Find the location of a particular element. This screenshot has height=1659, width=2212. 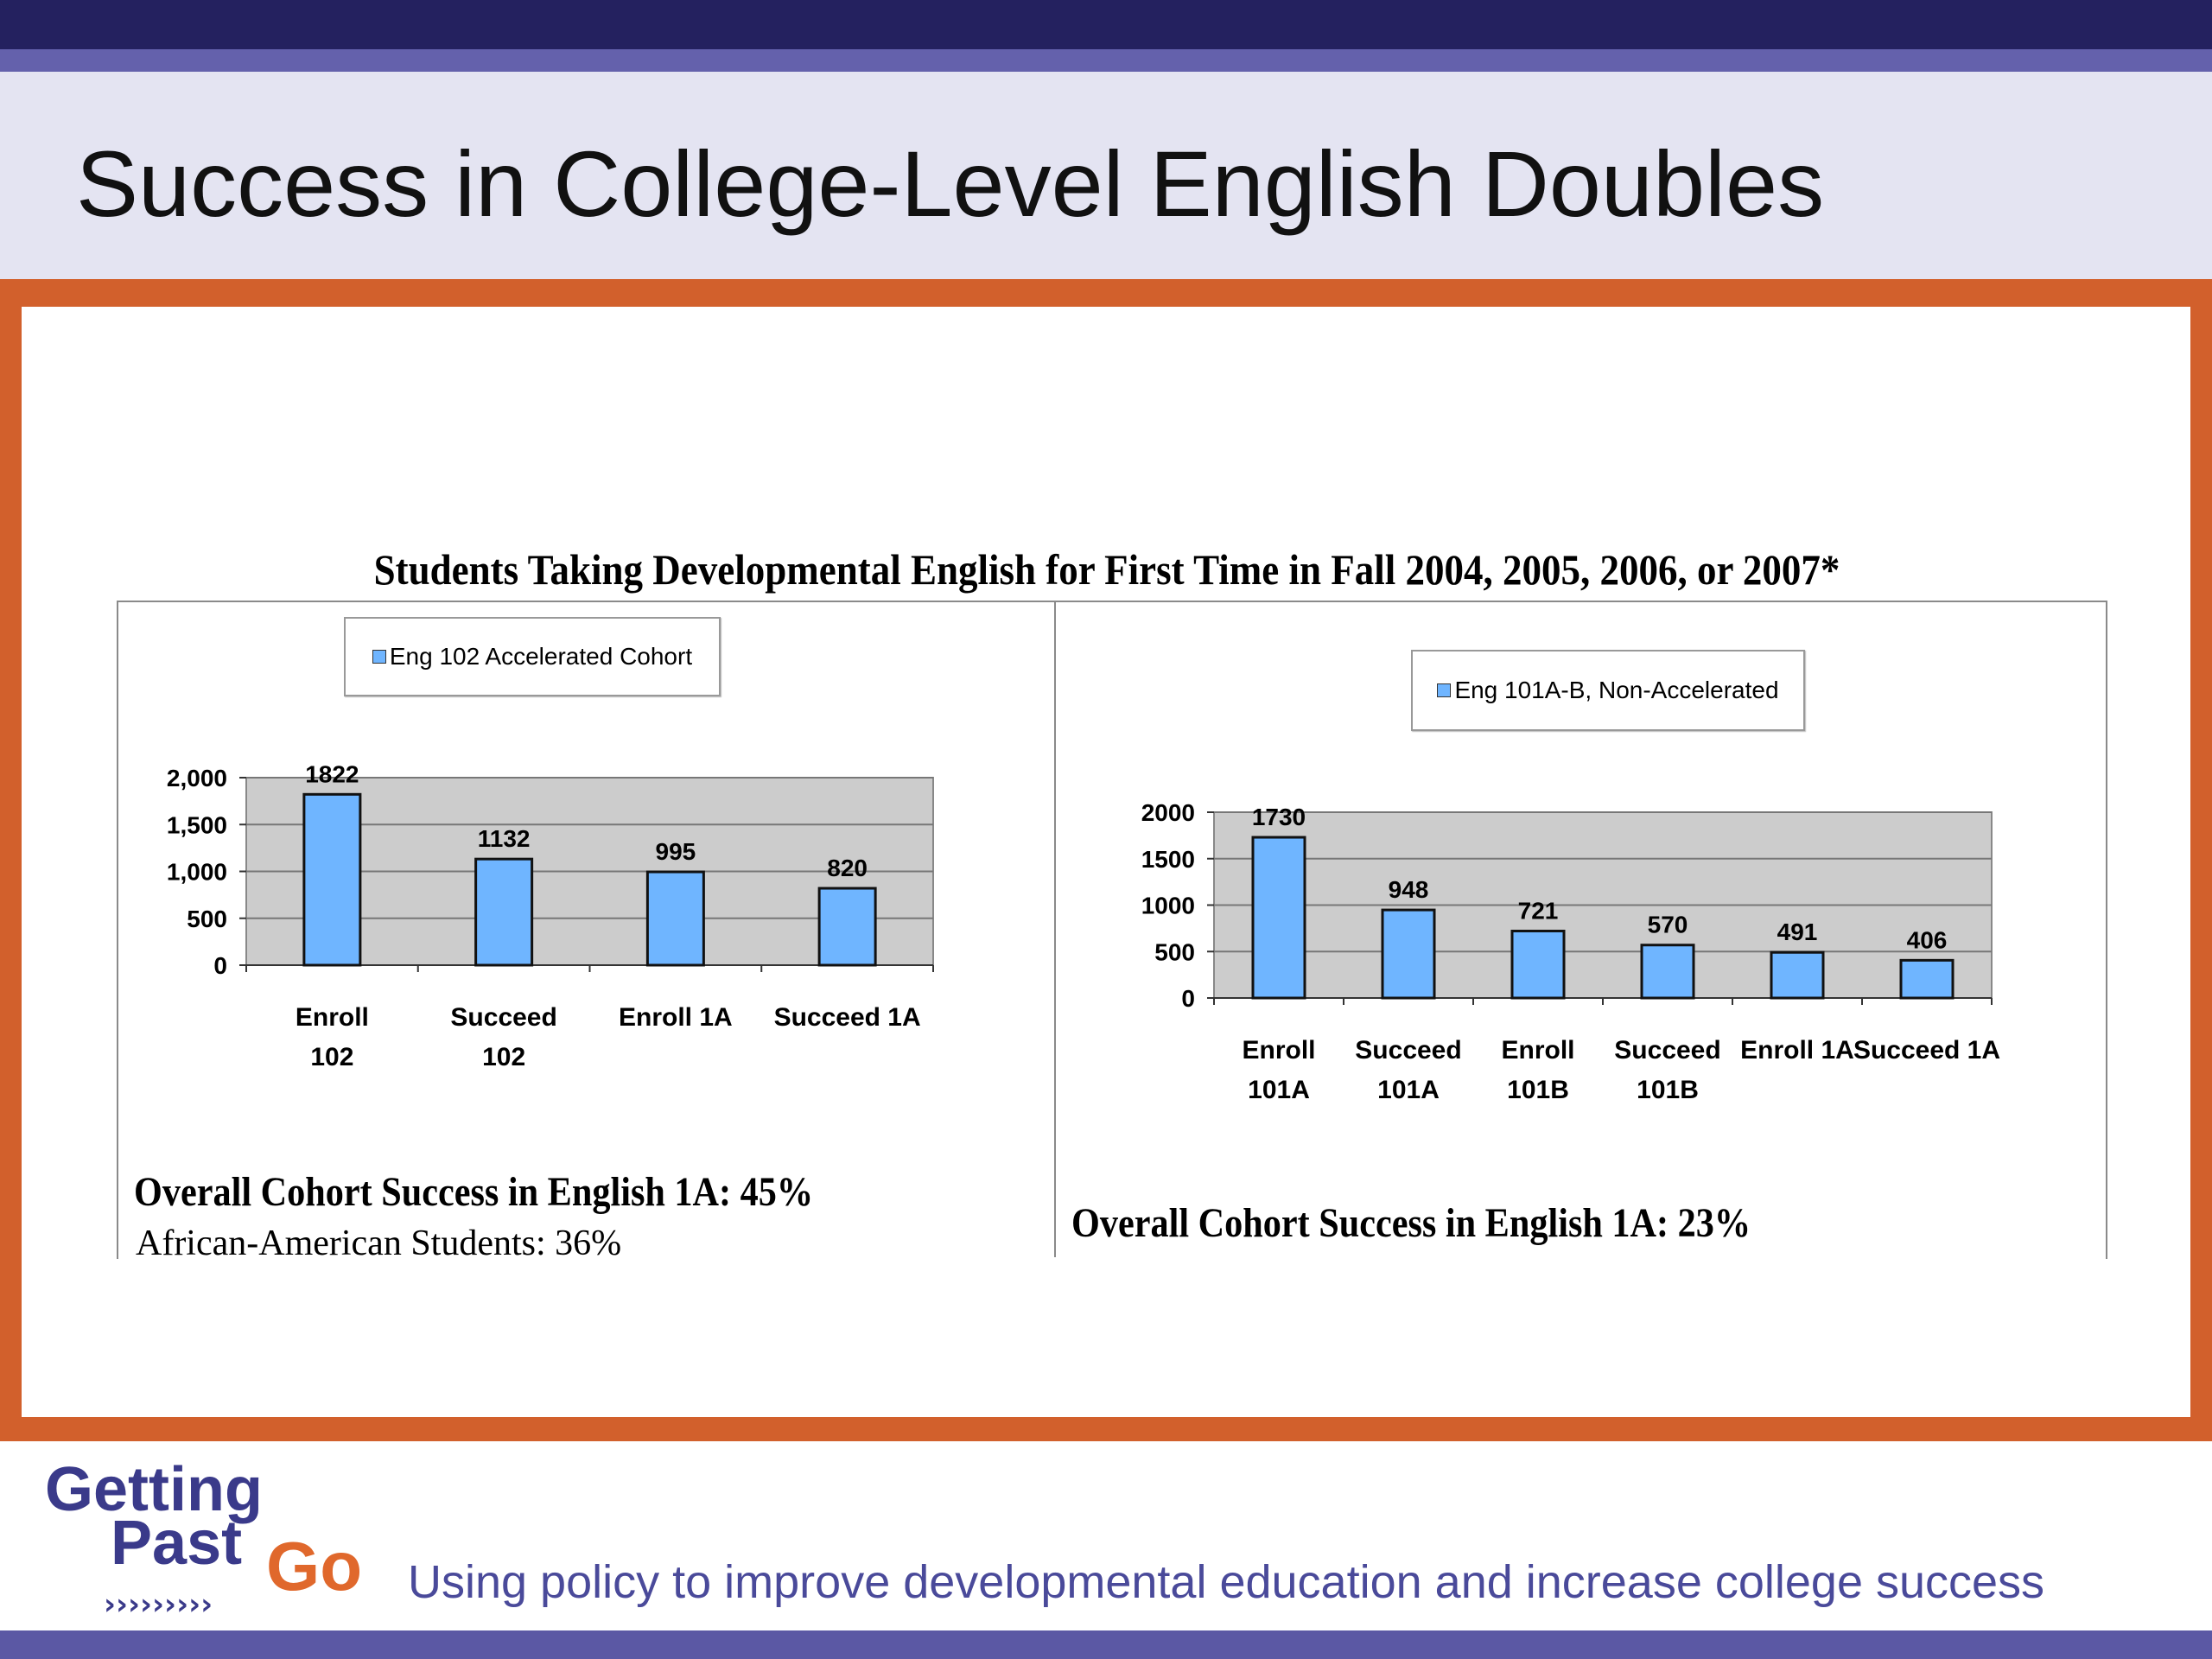

y-tick-label: 2000 is located at coordinates (1168, 812).